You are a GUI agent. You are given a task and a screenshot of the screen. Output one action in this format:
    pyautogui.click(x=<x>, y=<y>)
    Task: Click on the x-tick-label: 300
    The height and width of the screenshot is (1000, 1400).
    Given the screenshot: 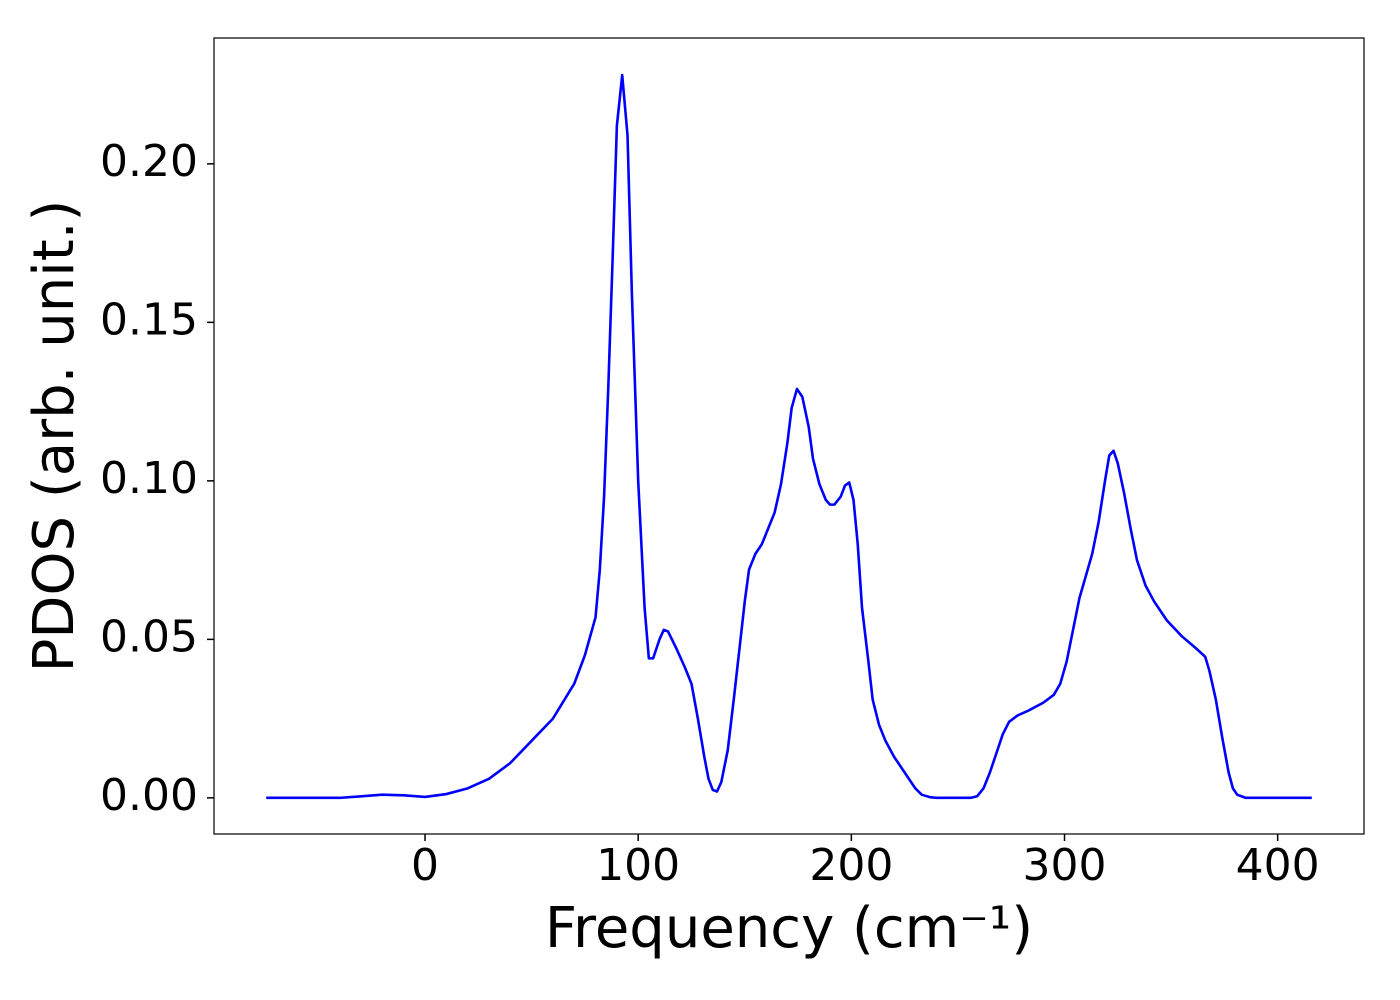 What is the action you would take?
    pyautogui.click(x=1065, y=865)
    